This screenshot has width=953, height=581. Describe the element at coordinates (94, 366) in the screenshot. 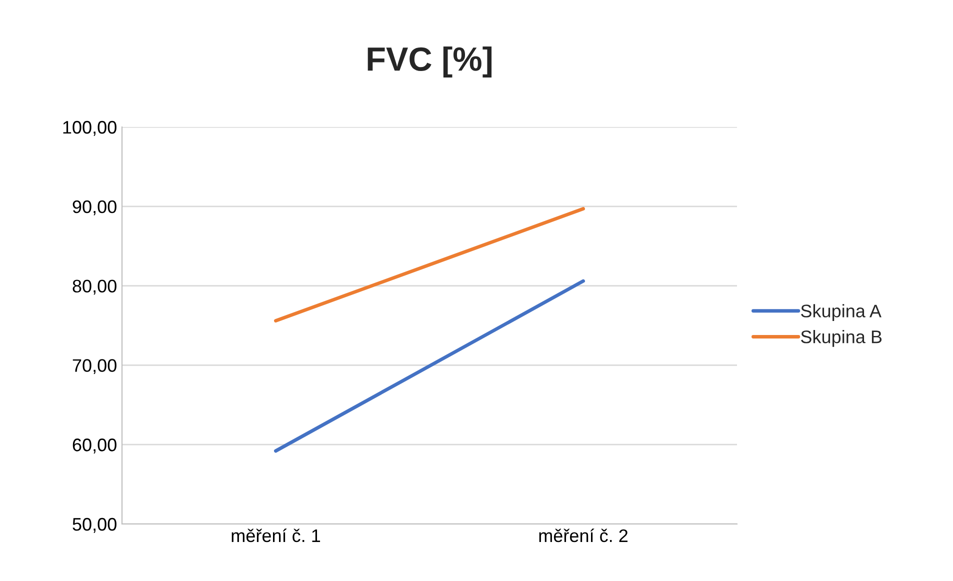

I see `y-tick-label: 70,00` at that location.